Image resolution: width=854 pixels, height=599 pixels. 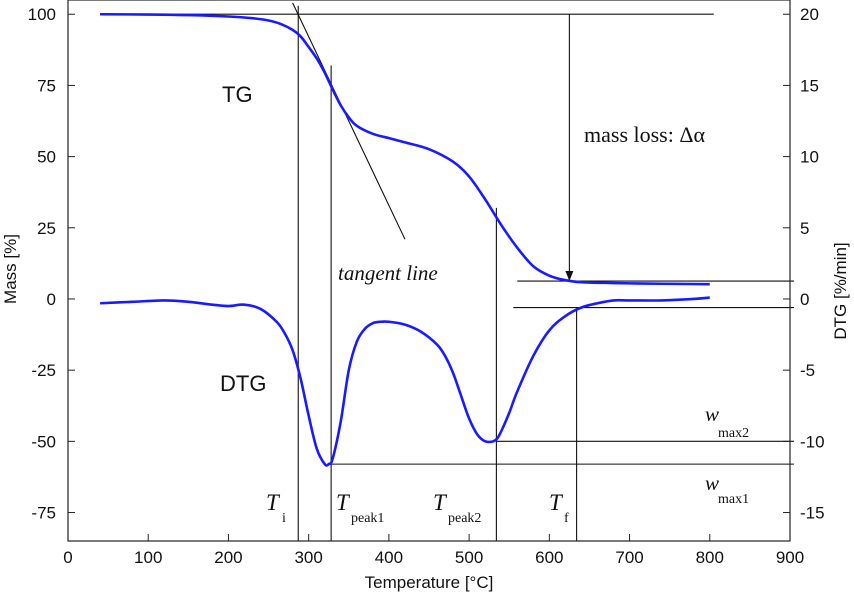 I want to click on tangent-line, so click(x=349, y=121).